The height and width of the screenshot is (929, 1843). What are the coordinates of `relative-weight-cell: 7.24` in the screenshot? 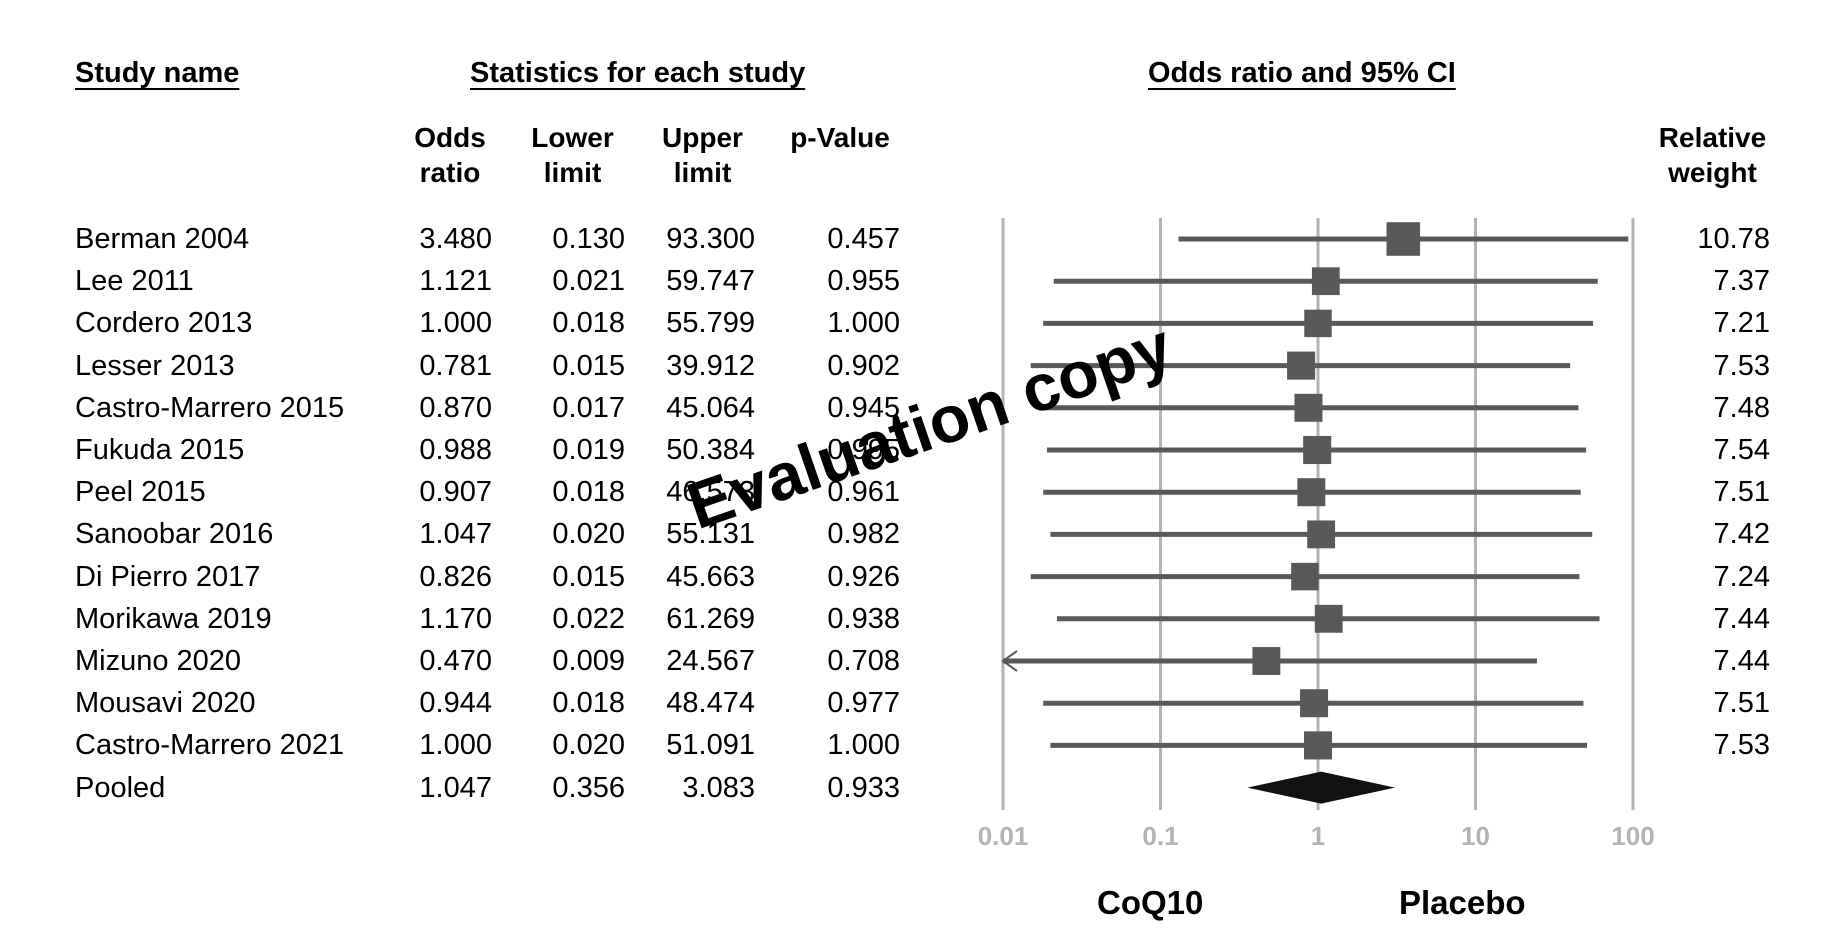 It's located at (1741, 576).